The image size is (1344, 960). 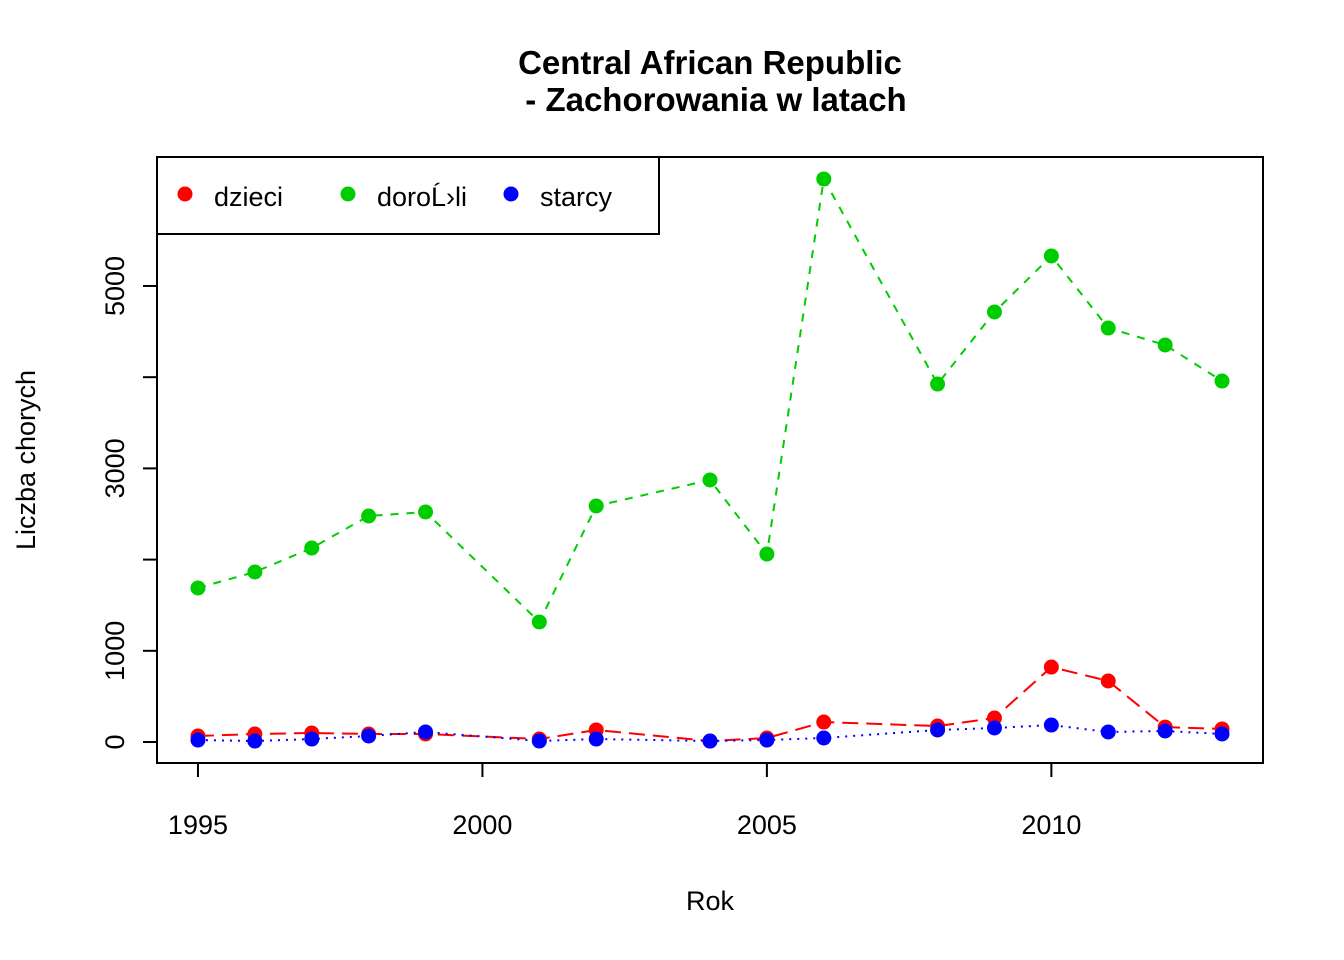 What do you see at coordinates (248, 197) in the screenshot?
I see `legend-label: dzieci` at bounding box center [248, 197].